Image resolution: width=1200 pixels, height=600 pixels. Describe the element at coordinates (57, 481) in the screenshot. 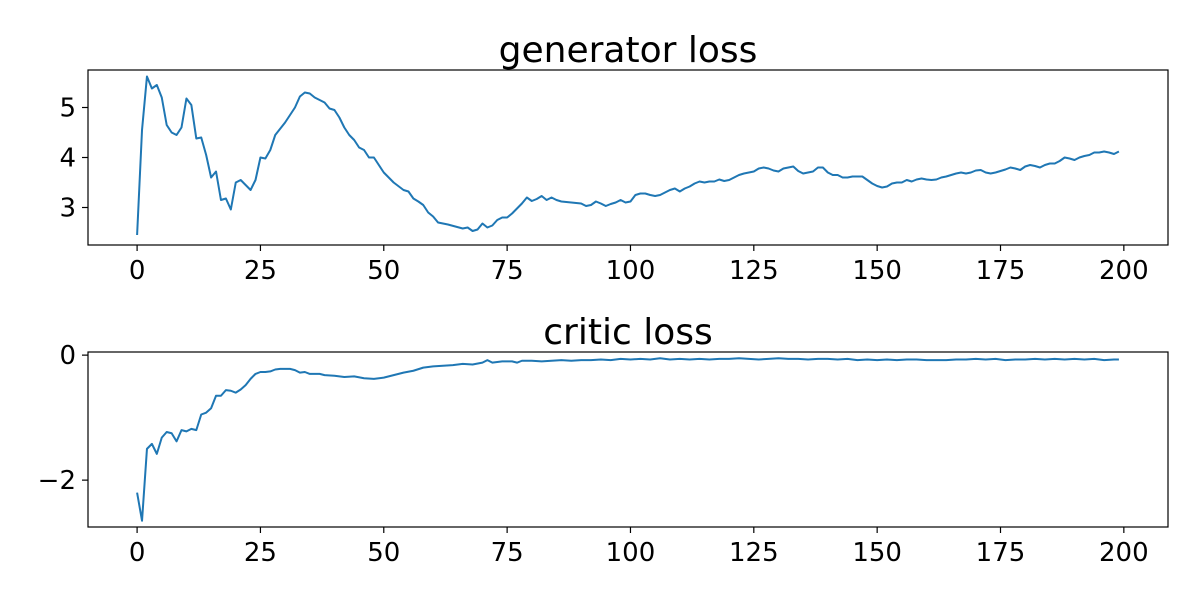

I see `y-tick-label: −2` at that location.